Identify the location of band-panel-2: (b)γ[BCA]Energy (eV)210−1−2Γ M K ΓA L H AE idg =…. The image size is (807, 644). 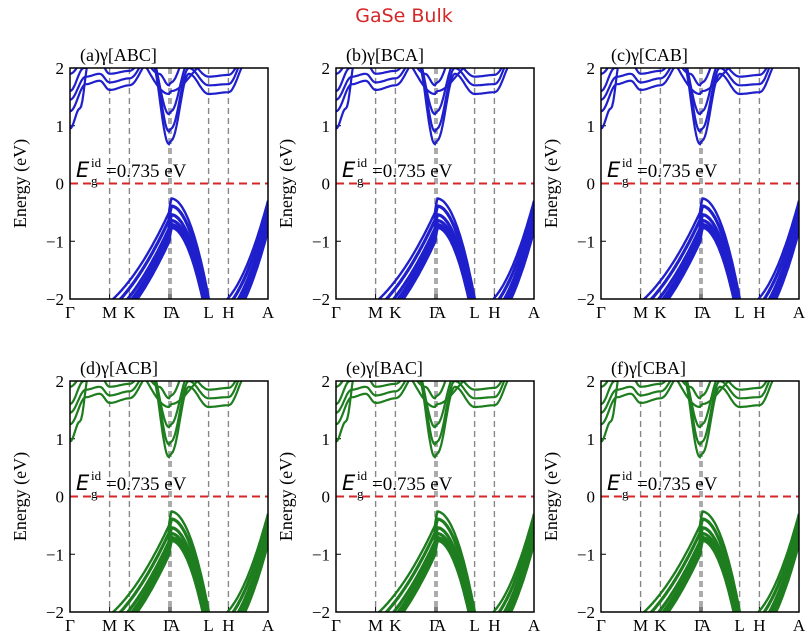
(408, 183).